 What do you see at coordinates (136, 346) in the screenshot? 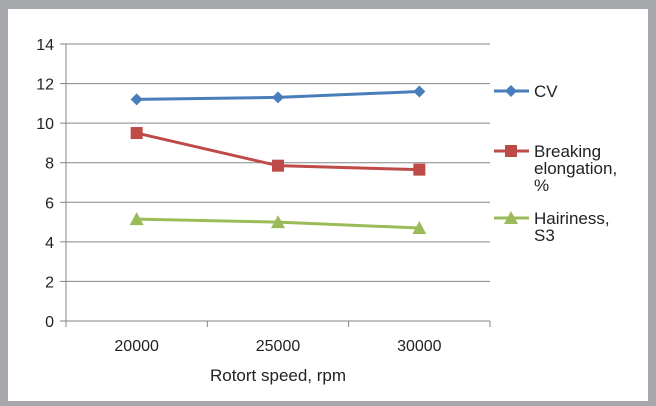
I see `x-tick-label: 20000` at bounding box center [136, 346].